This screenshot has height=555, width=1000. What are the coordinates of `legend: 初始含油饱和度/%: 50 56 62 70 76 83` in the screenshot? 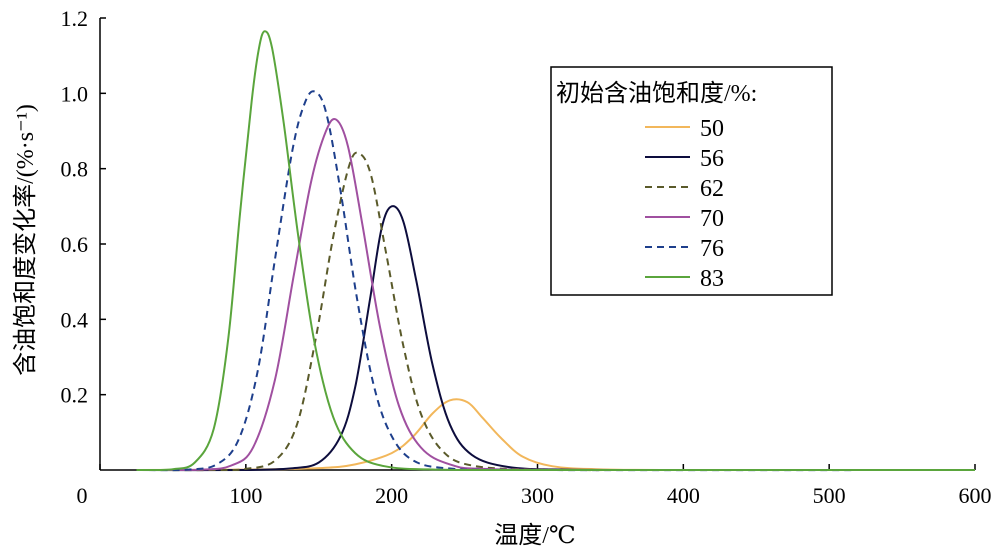 It's located at (691, 181).